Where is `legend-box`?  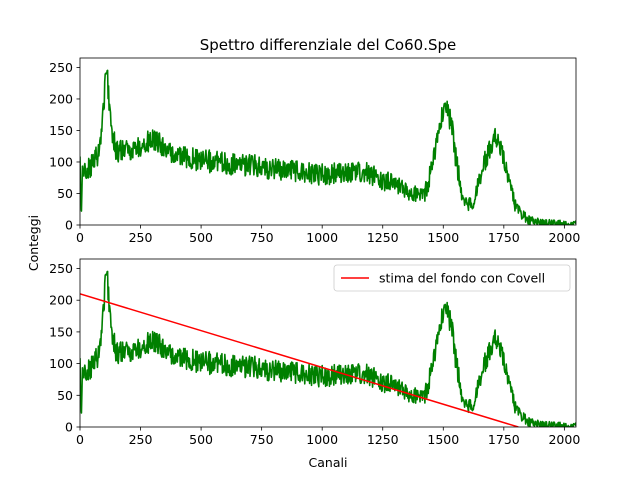
legend-box is located at coordinates (452, 278).